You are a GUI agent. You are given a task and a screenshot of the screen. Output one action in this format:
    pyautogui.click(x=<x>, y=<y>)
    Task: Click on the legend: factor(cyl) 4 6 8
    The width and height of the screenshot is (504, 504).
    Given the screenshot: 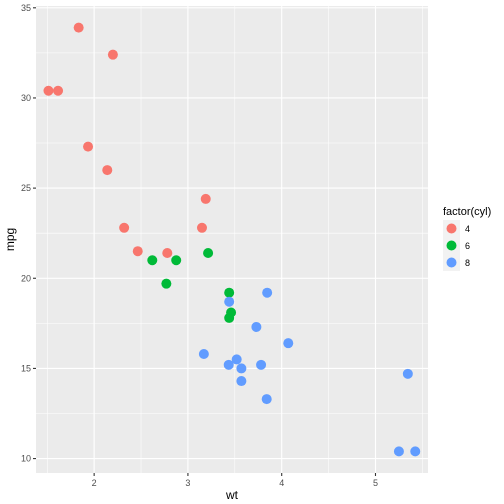 What is the action you would take?
    pyautogui.click(x=467, y=238)
    